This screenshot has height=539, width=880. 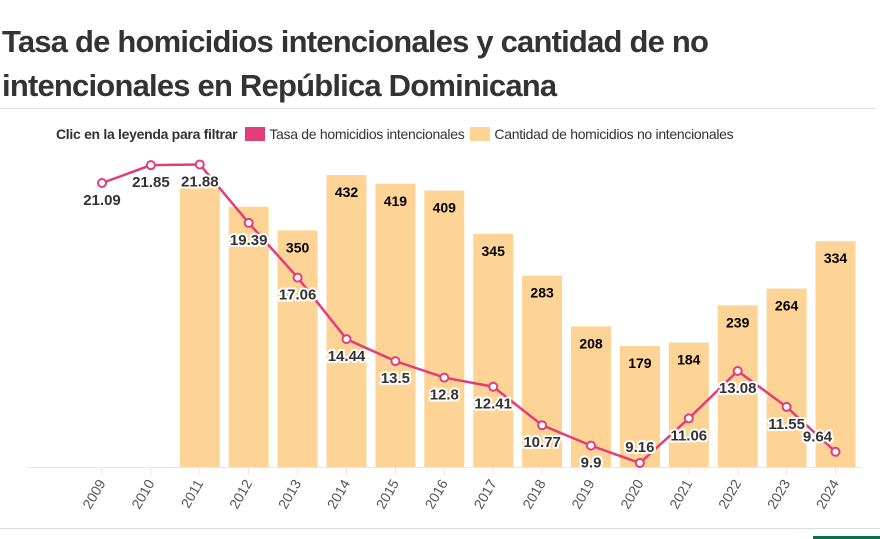 What do you see at coordinates (485, 493) in the screenshot?
I see `x-tick-label-2017: 2017` at bounding box center [485, 493].